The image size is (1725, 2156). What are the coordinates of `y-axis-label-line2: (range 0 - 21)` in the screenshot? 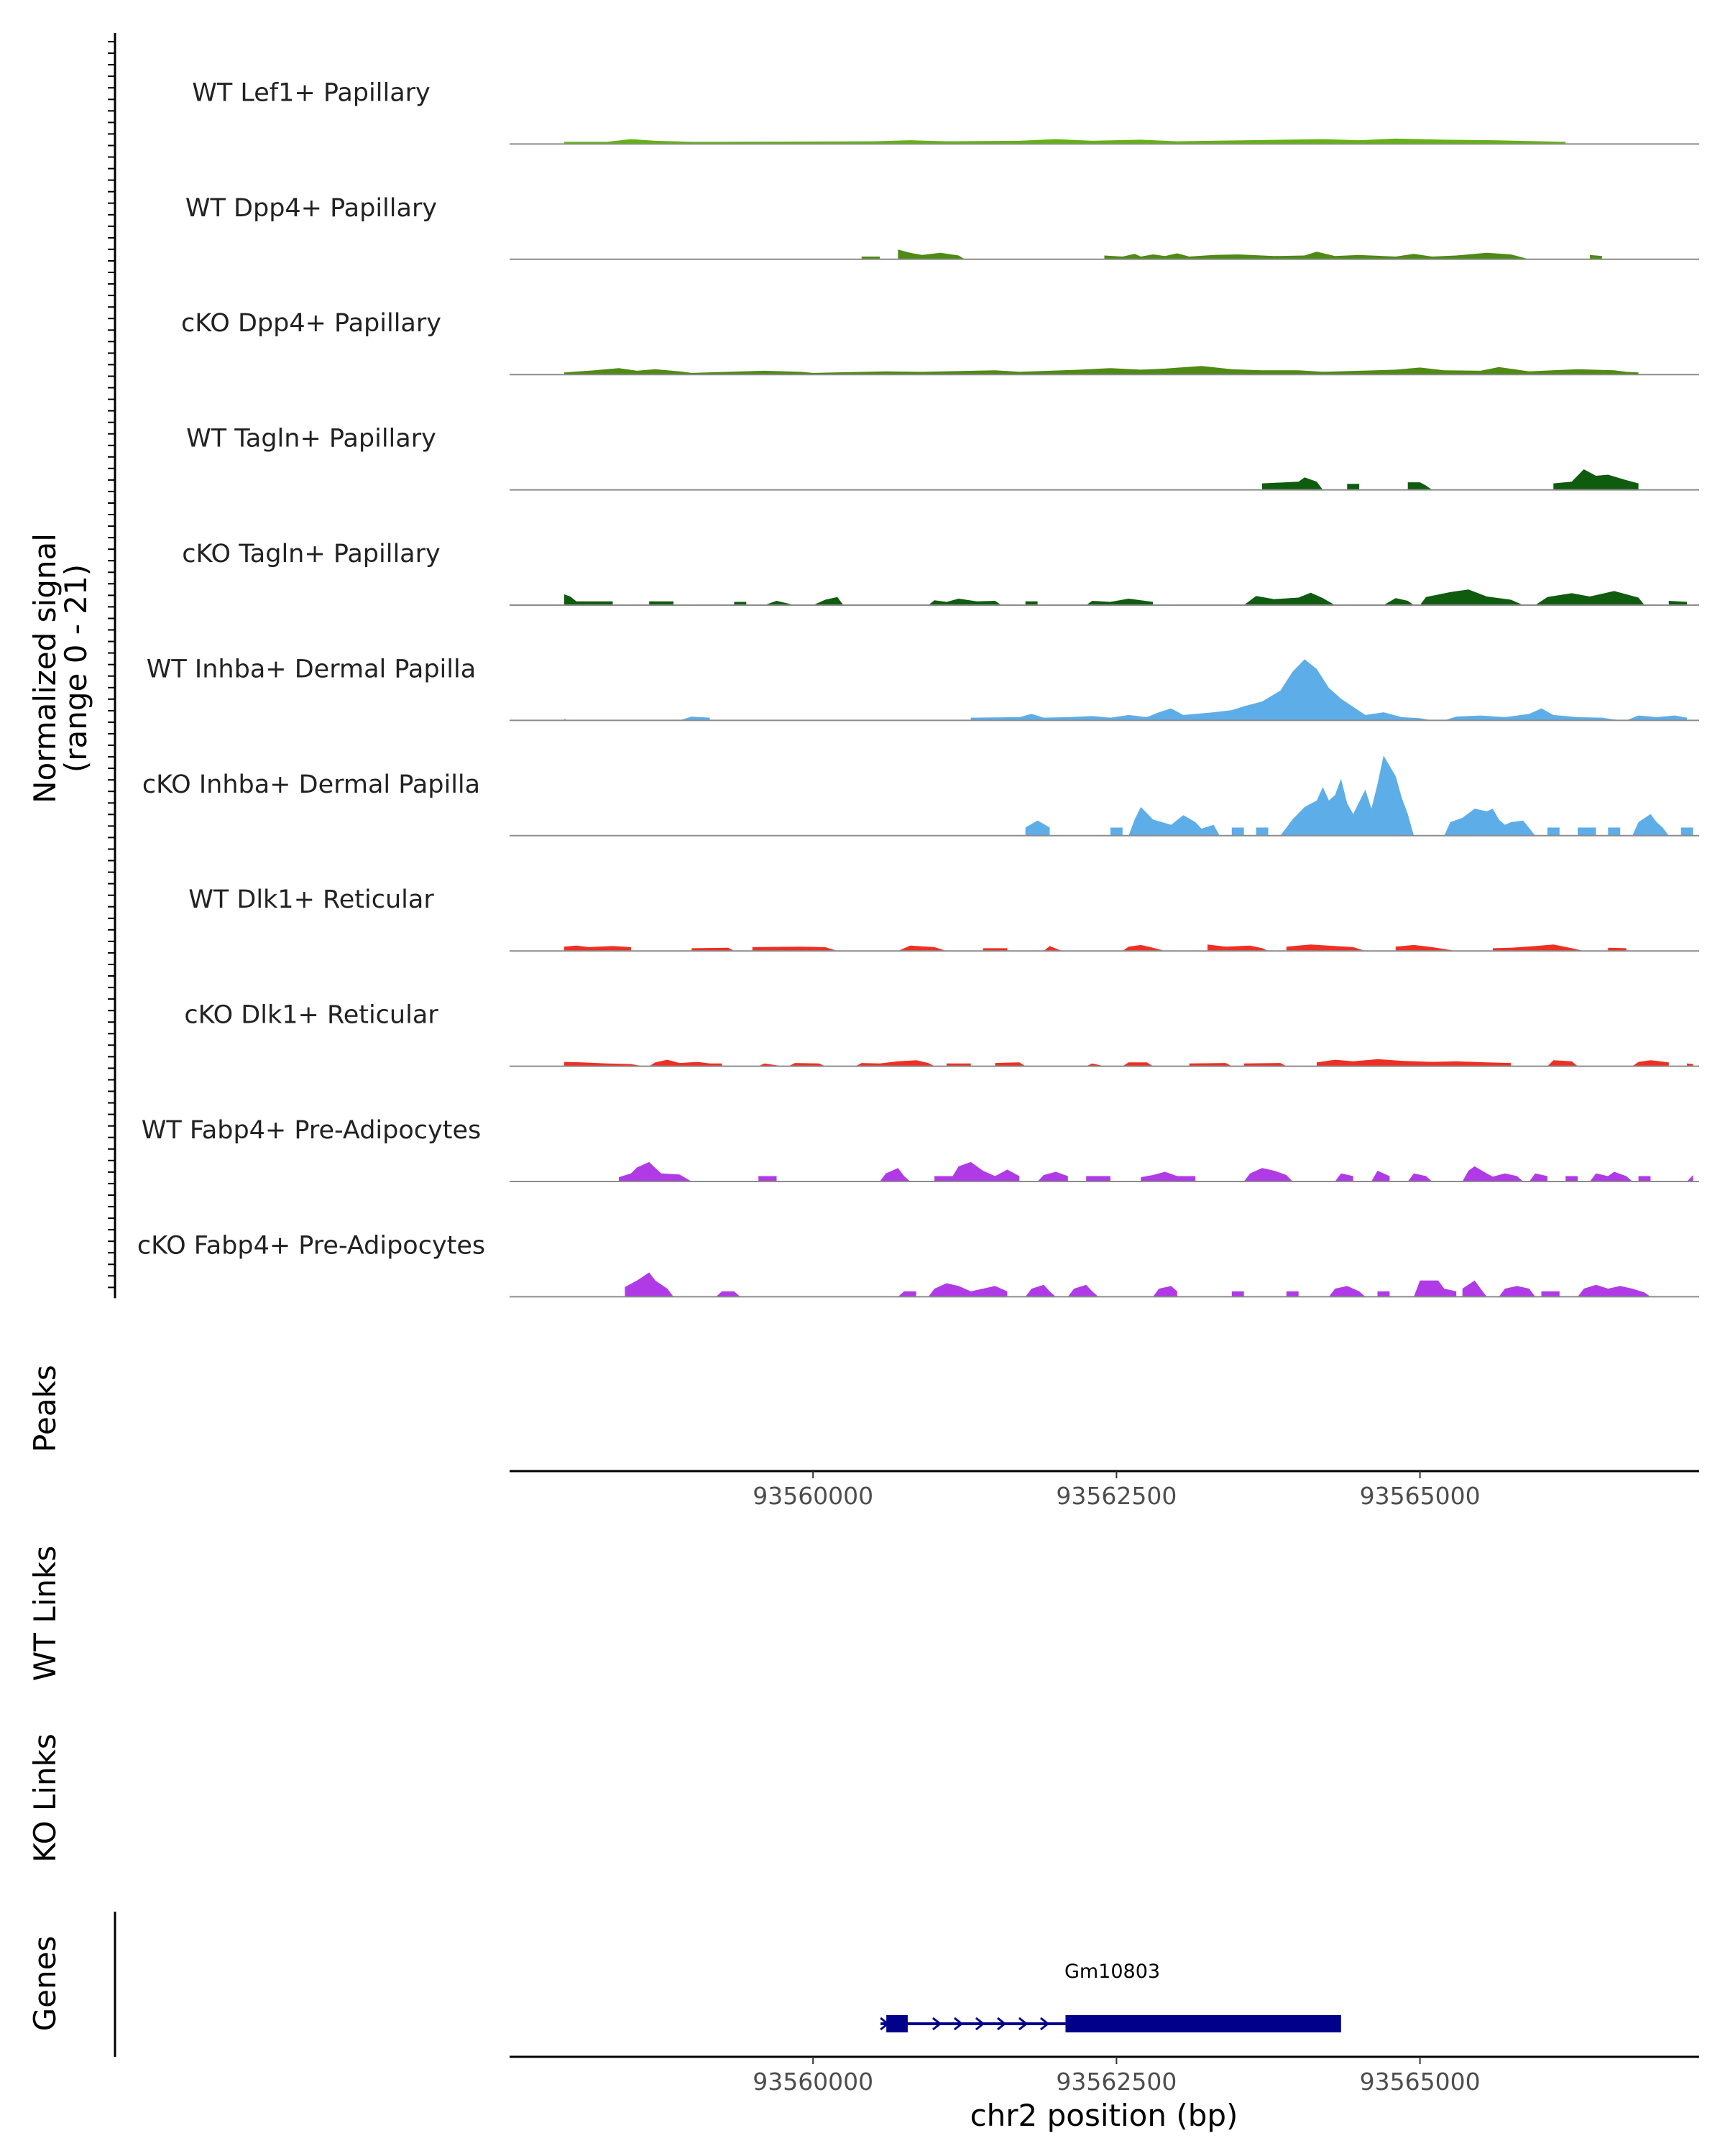 It's located at (75, 668).